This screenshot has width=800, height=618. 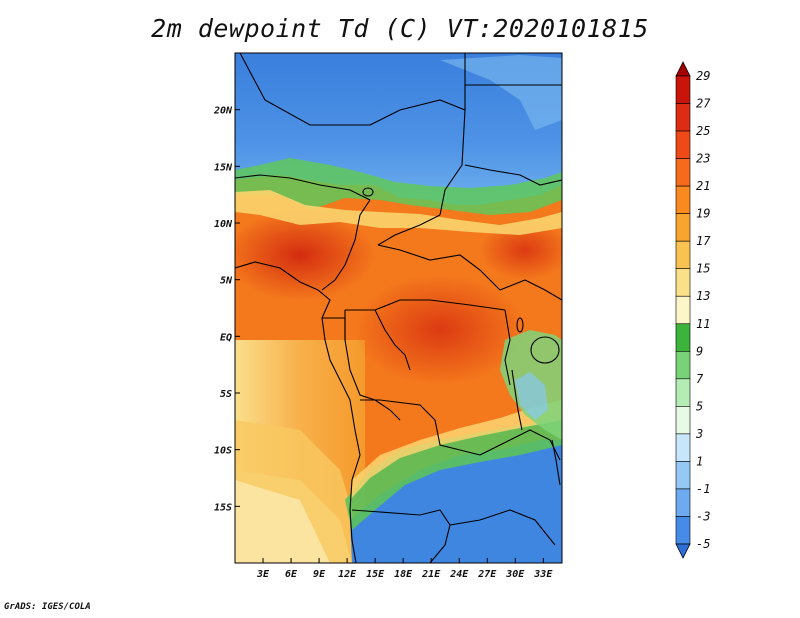 What do you see at coordinates (398, 186) in the screenshot?
I see `field-sahel-green` at bounding box center [398, 186].